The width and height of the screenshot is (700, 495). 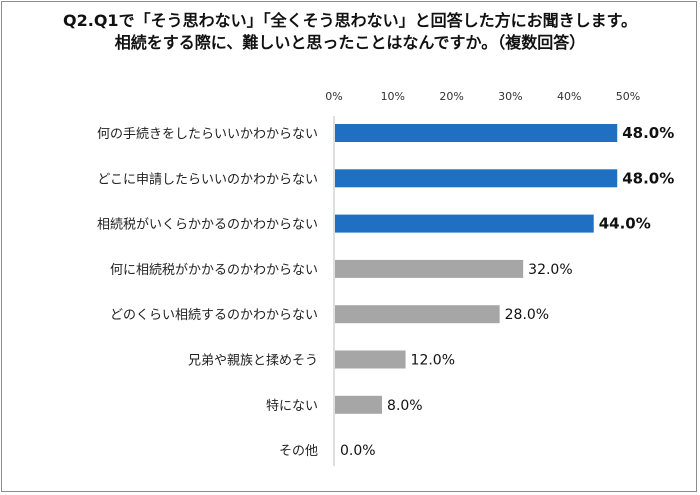 I want to click on data-label: 12.0%, so click(x=433, y=361).